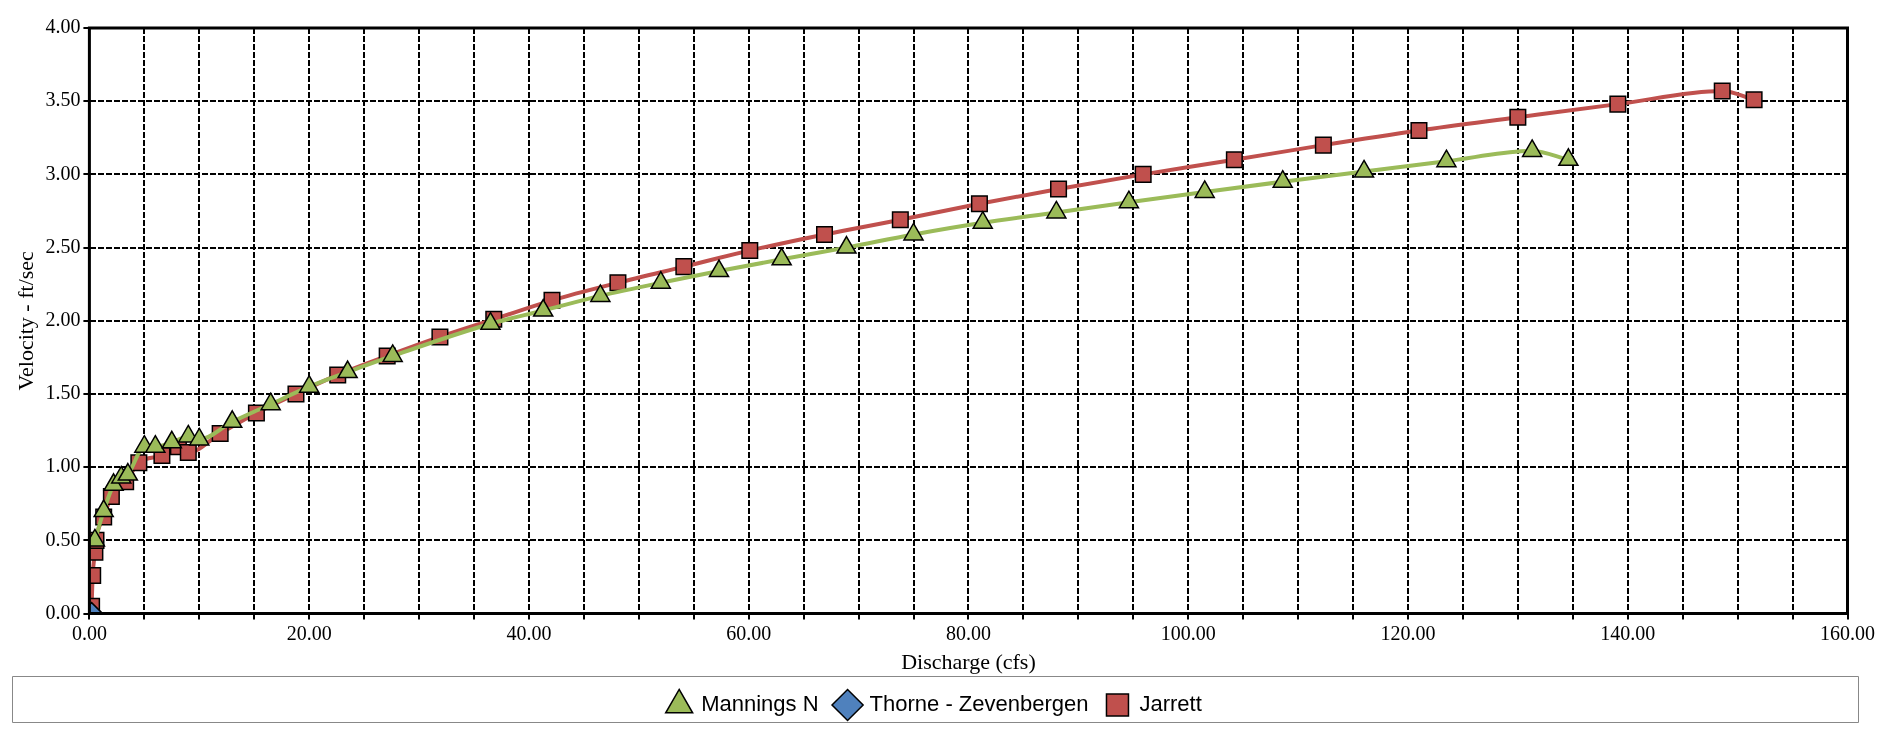 The image size is (1889, 736). Describe the element at coordinates (63, 392) in the screenshot. I see `y-tick-label: 1.50` at that location.